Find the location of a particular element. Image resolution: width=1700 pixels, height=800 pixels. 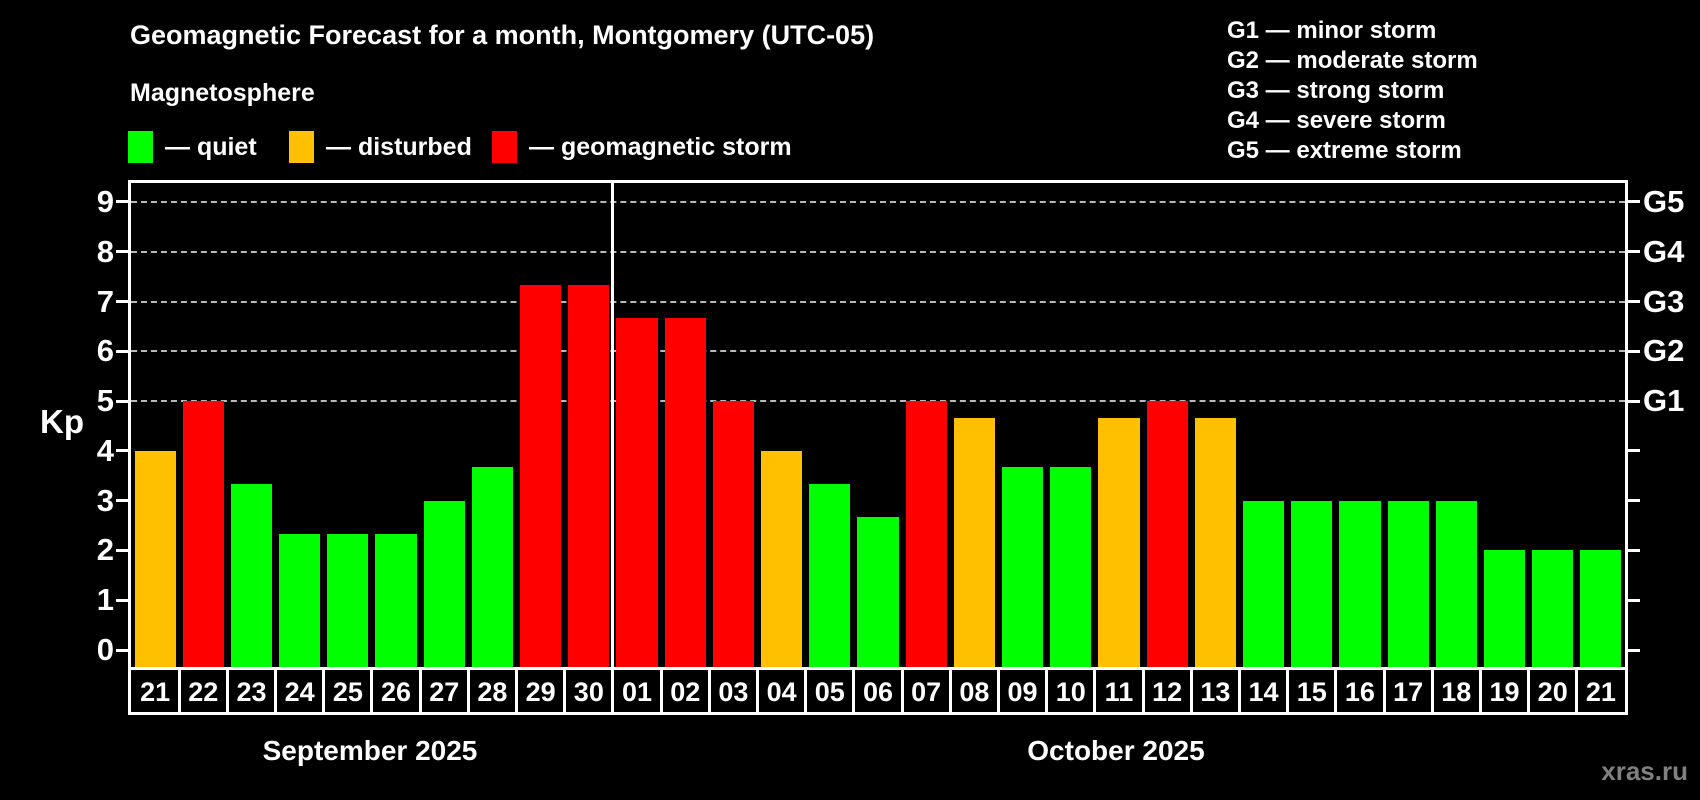

day-label-21: 21 is located at coordinates (1600, 692).